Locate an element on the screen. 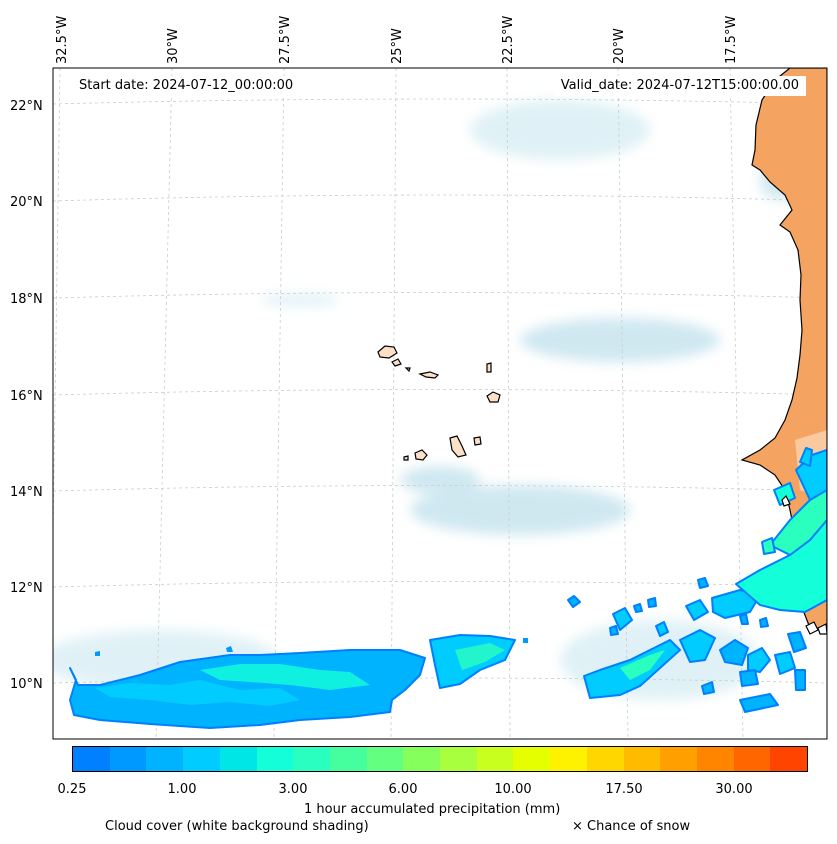 The image size is (837, 844). colorbar-tick-label: 1.00 is located at coordinates (182, 789).